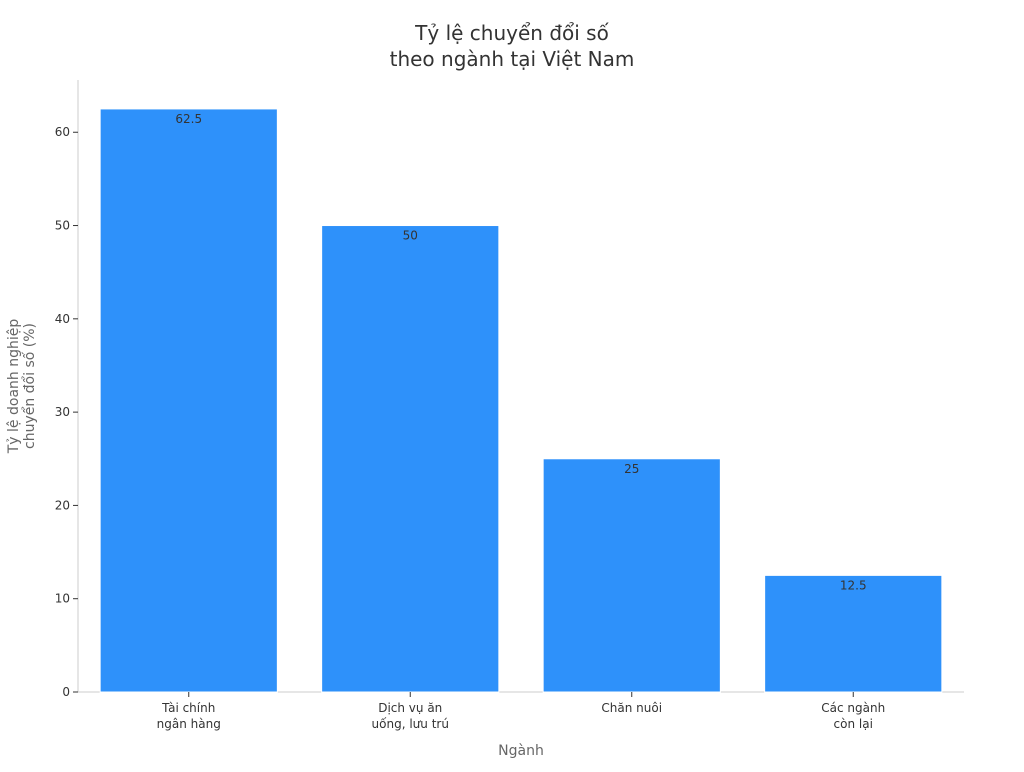 The width and height of the screenshot is (1024, 772). Describe the element at coordinates (511, 33) in the screenshot. I see `chart-title-line-1: Tỷ lệ chuyển đổi số` at that location.